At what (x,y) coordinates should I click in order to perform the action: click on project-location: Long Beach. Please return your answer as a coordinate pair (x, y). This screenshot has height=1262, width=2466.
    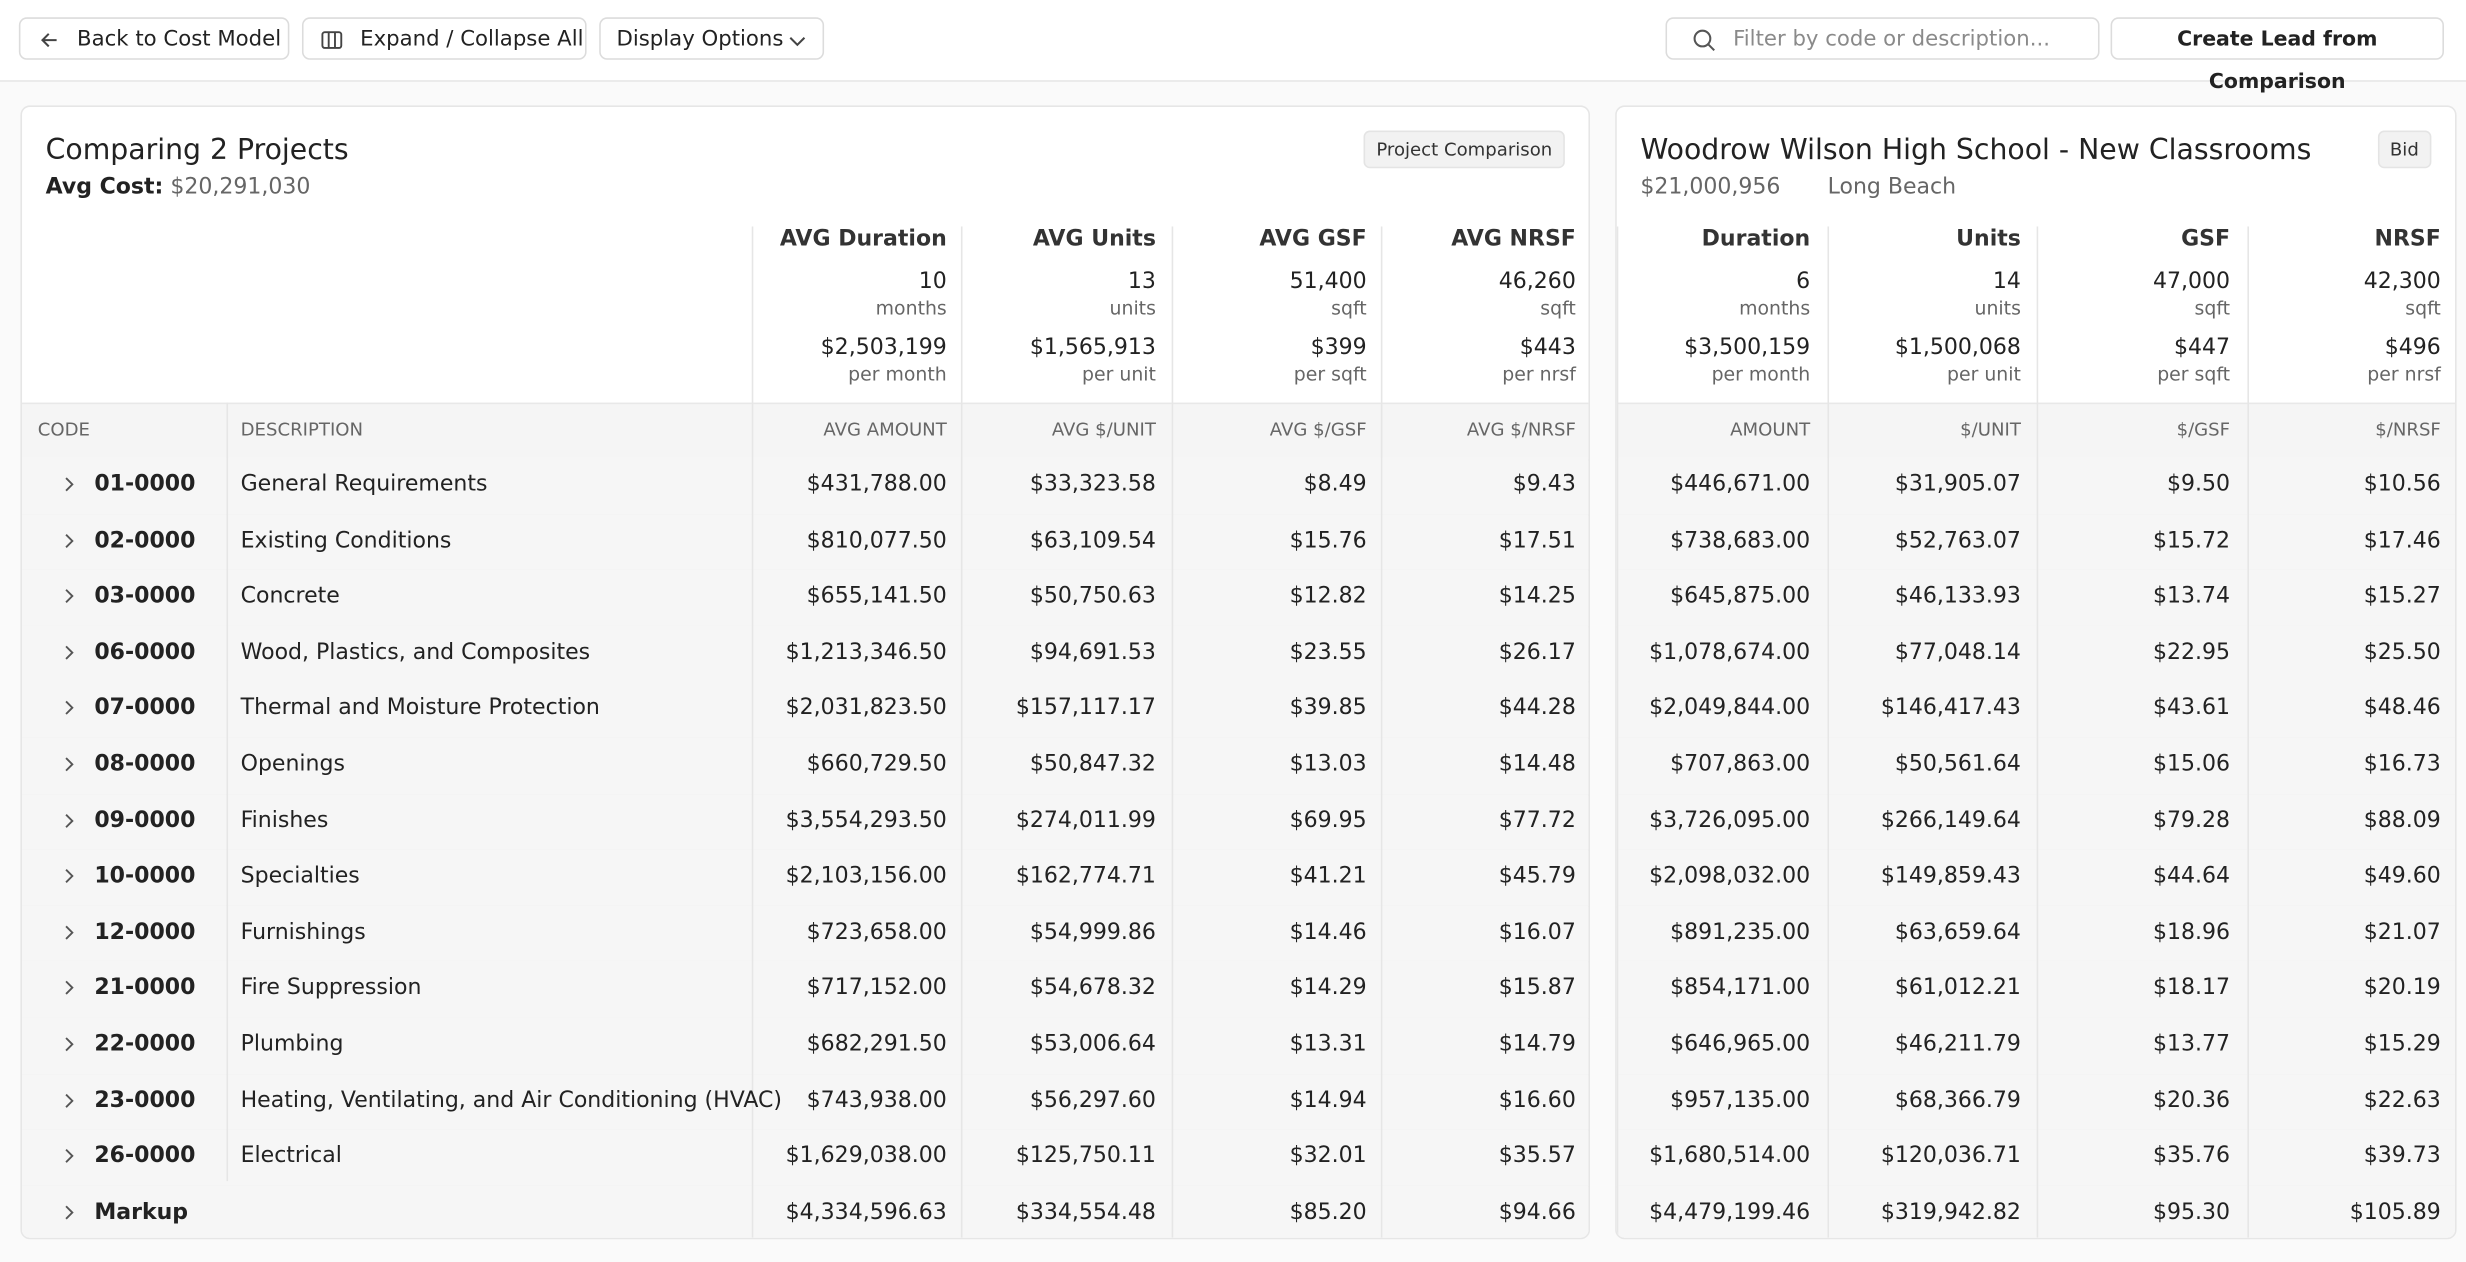
    Looking at the image, I should click on (1892, 187).